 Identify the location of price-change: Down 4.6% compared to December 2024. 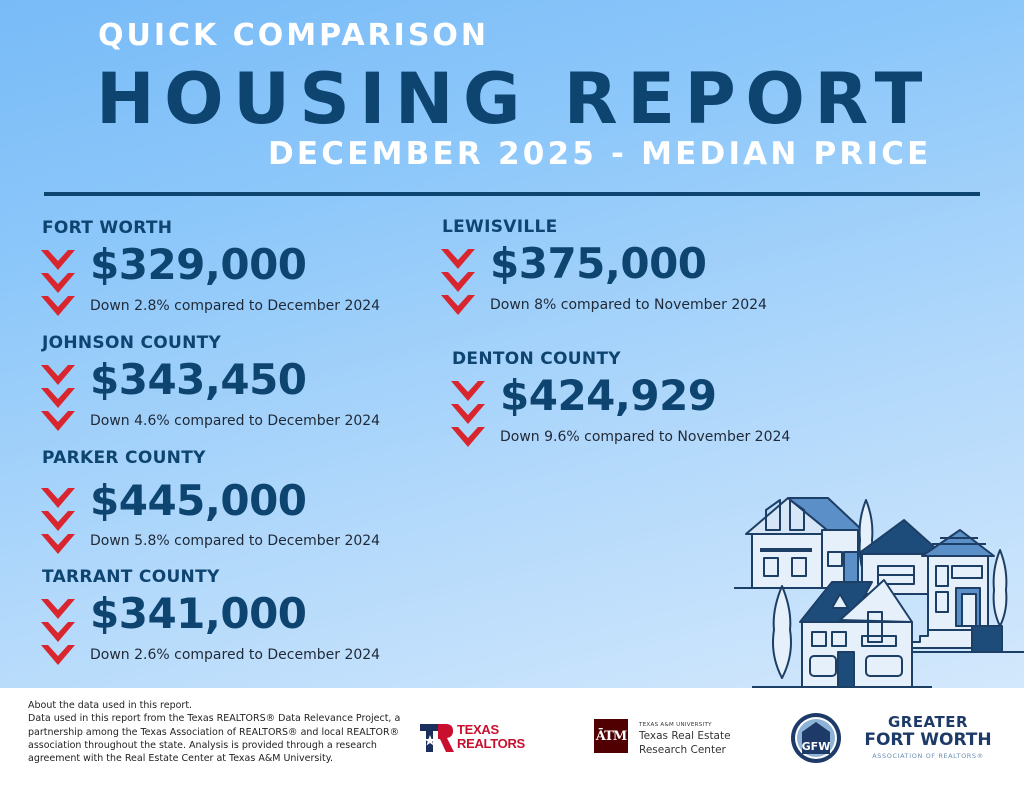
(235, 421).